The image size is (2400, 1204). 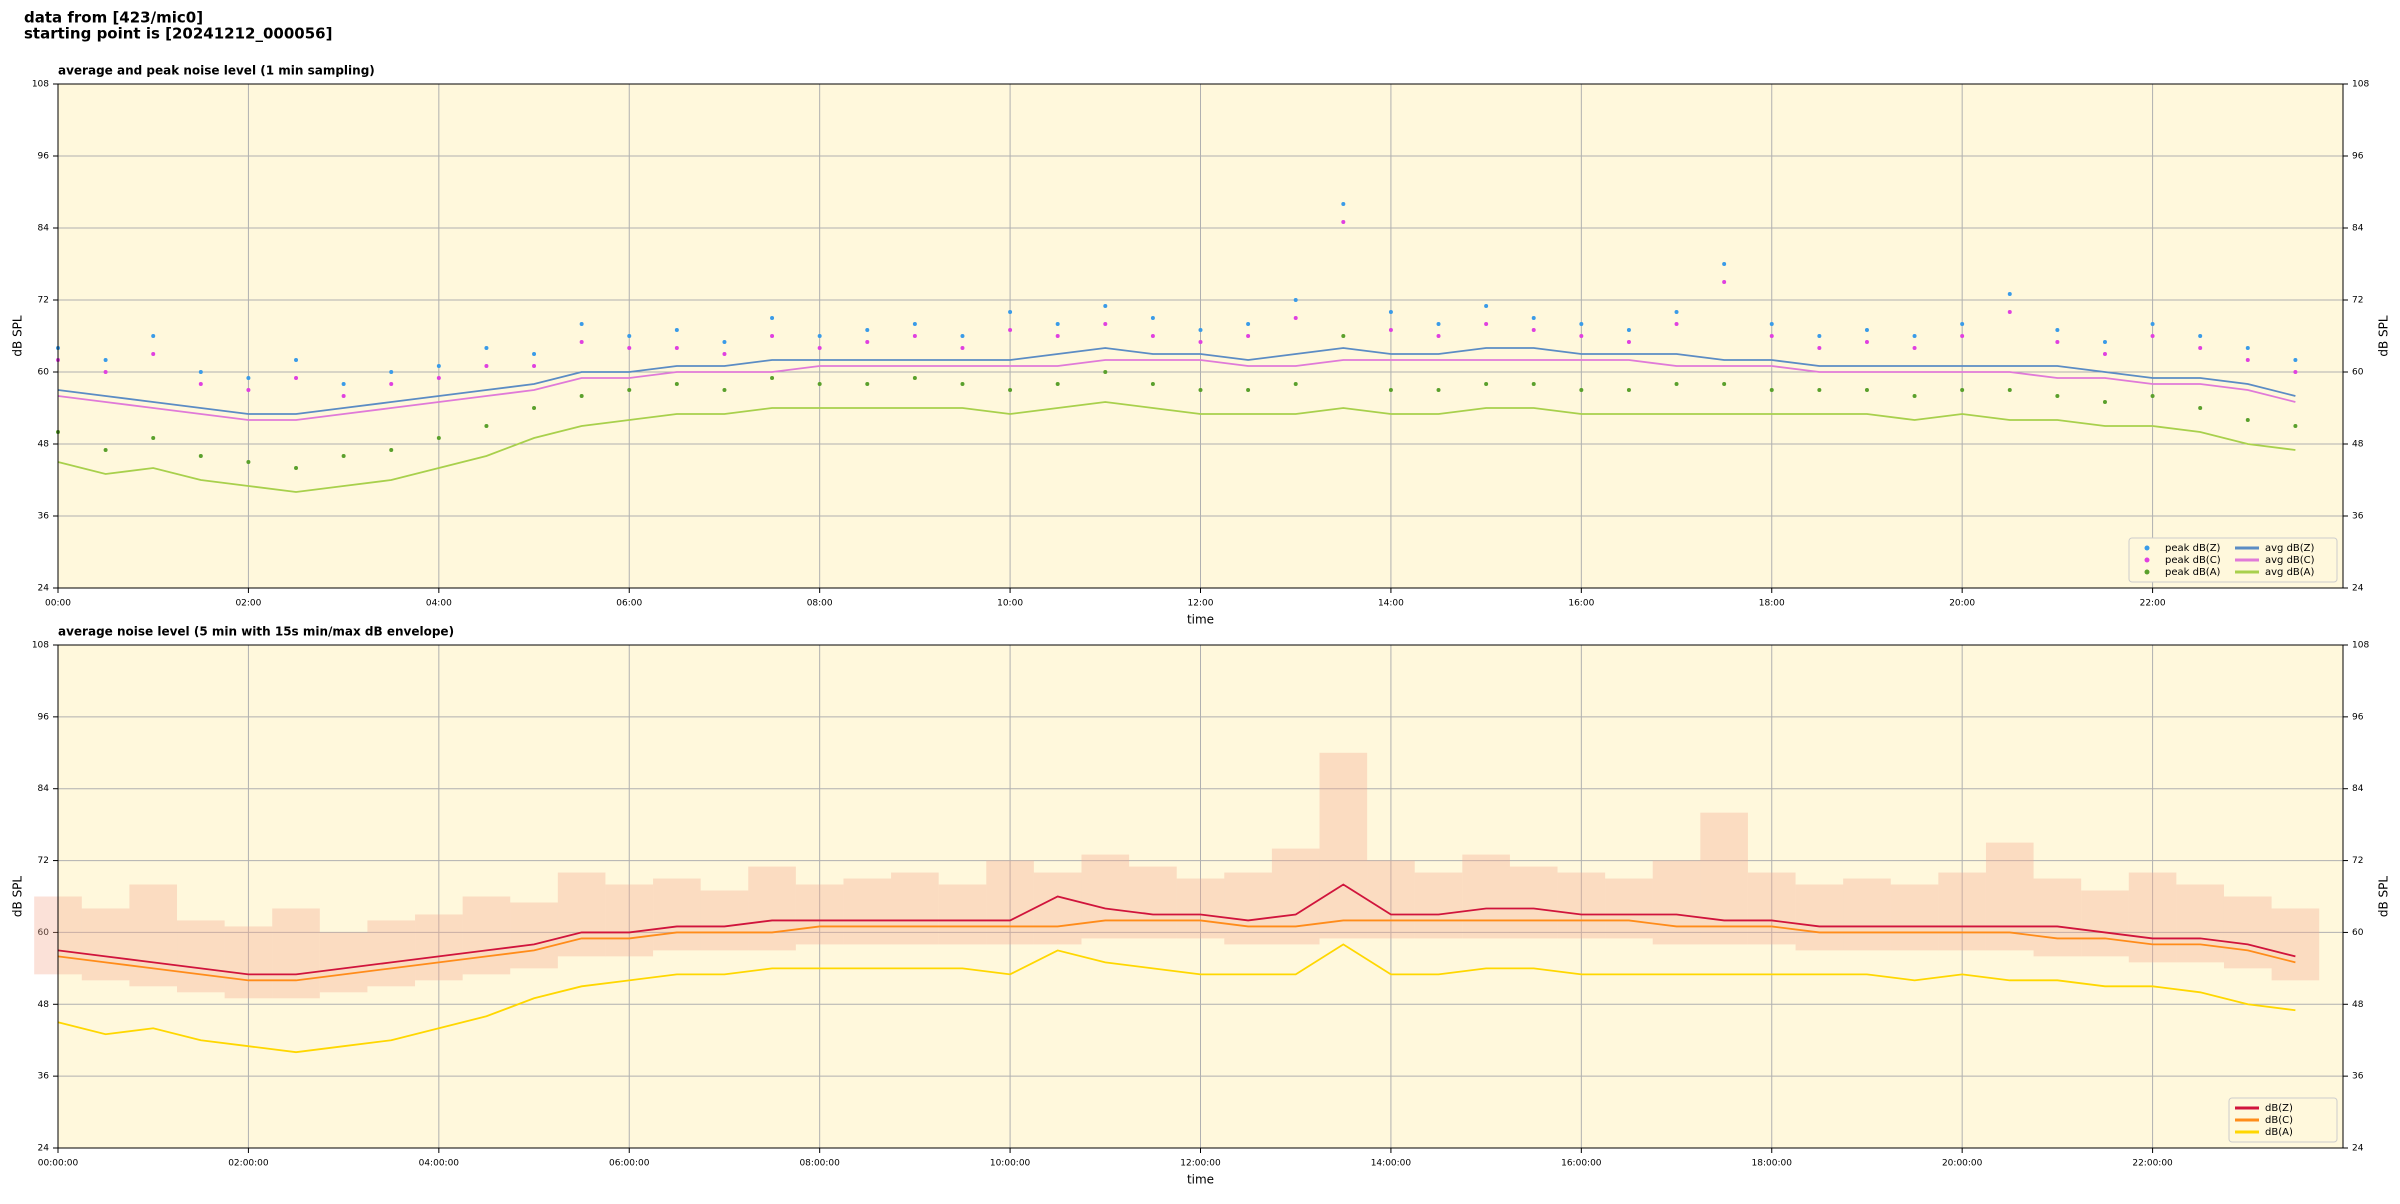 I want to click on x-tick-label: 10:00, so click(x=1010, y=604).